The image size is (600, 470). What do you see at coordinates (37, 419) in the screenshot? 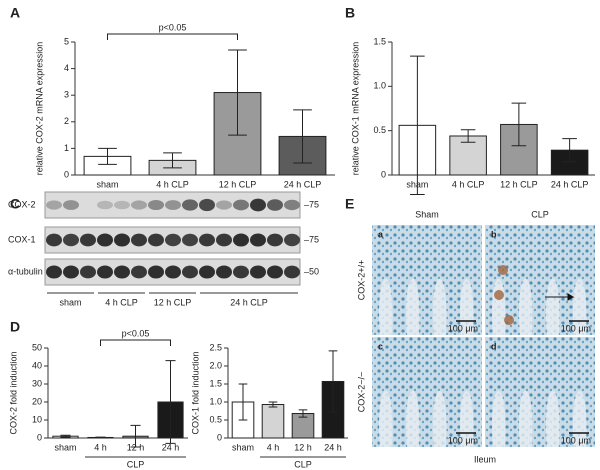
I see `y-tick-label: 10` at bounding box center [37, 419].